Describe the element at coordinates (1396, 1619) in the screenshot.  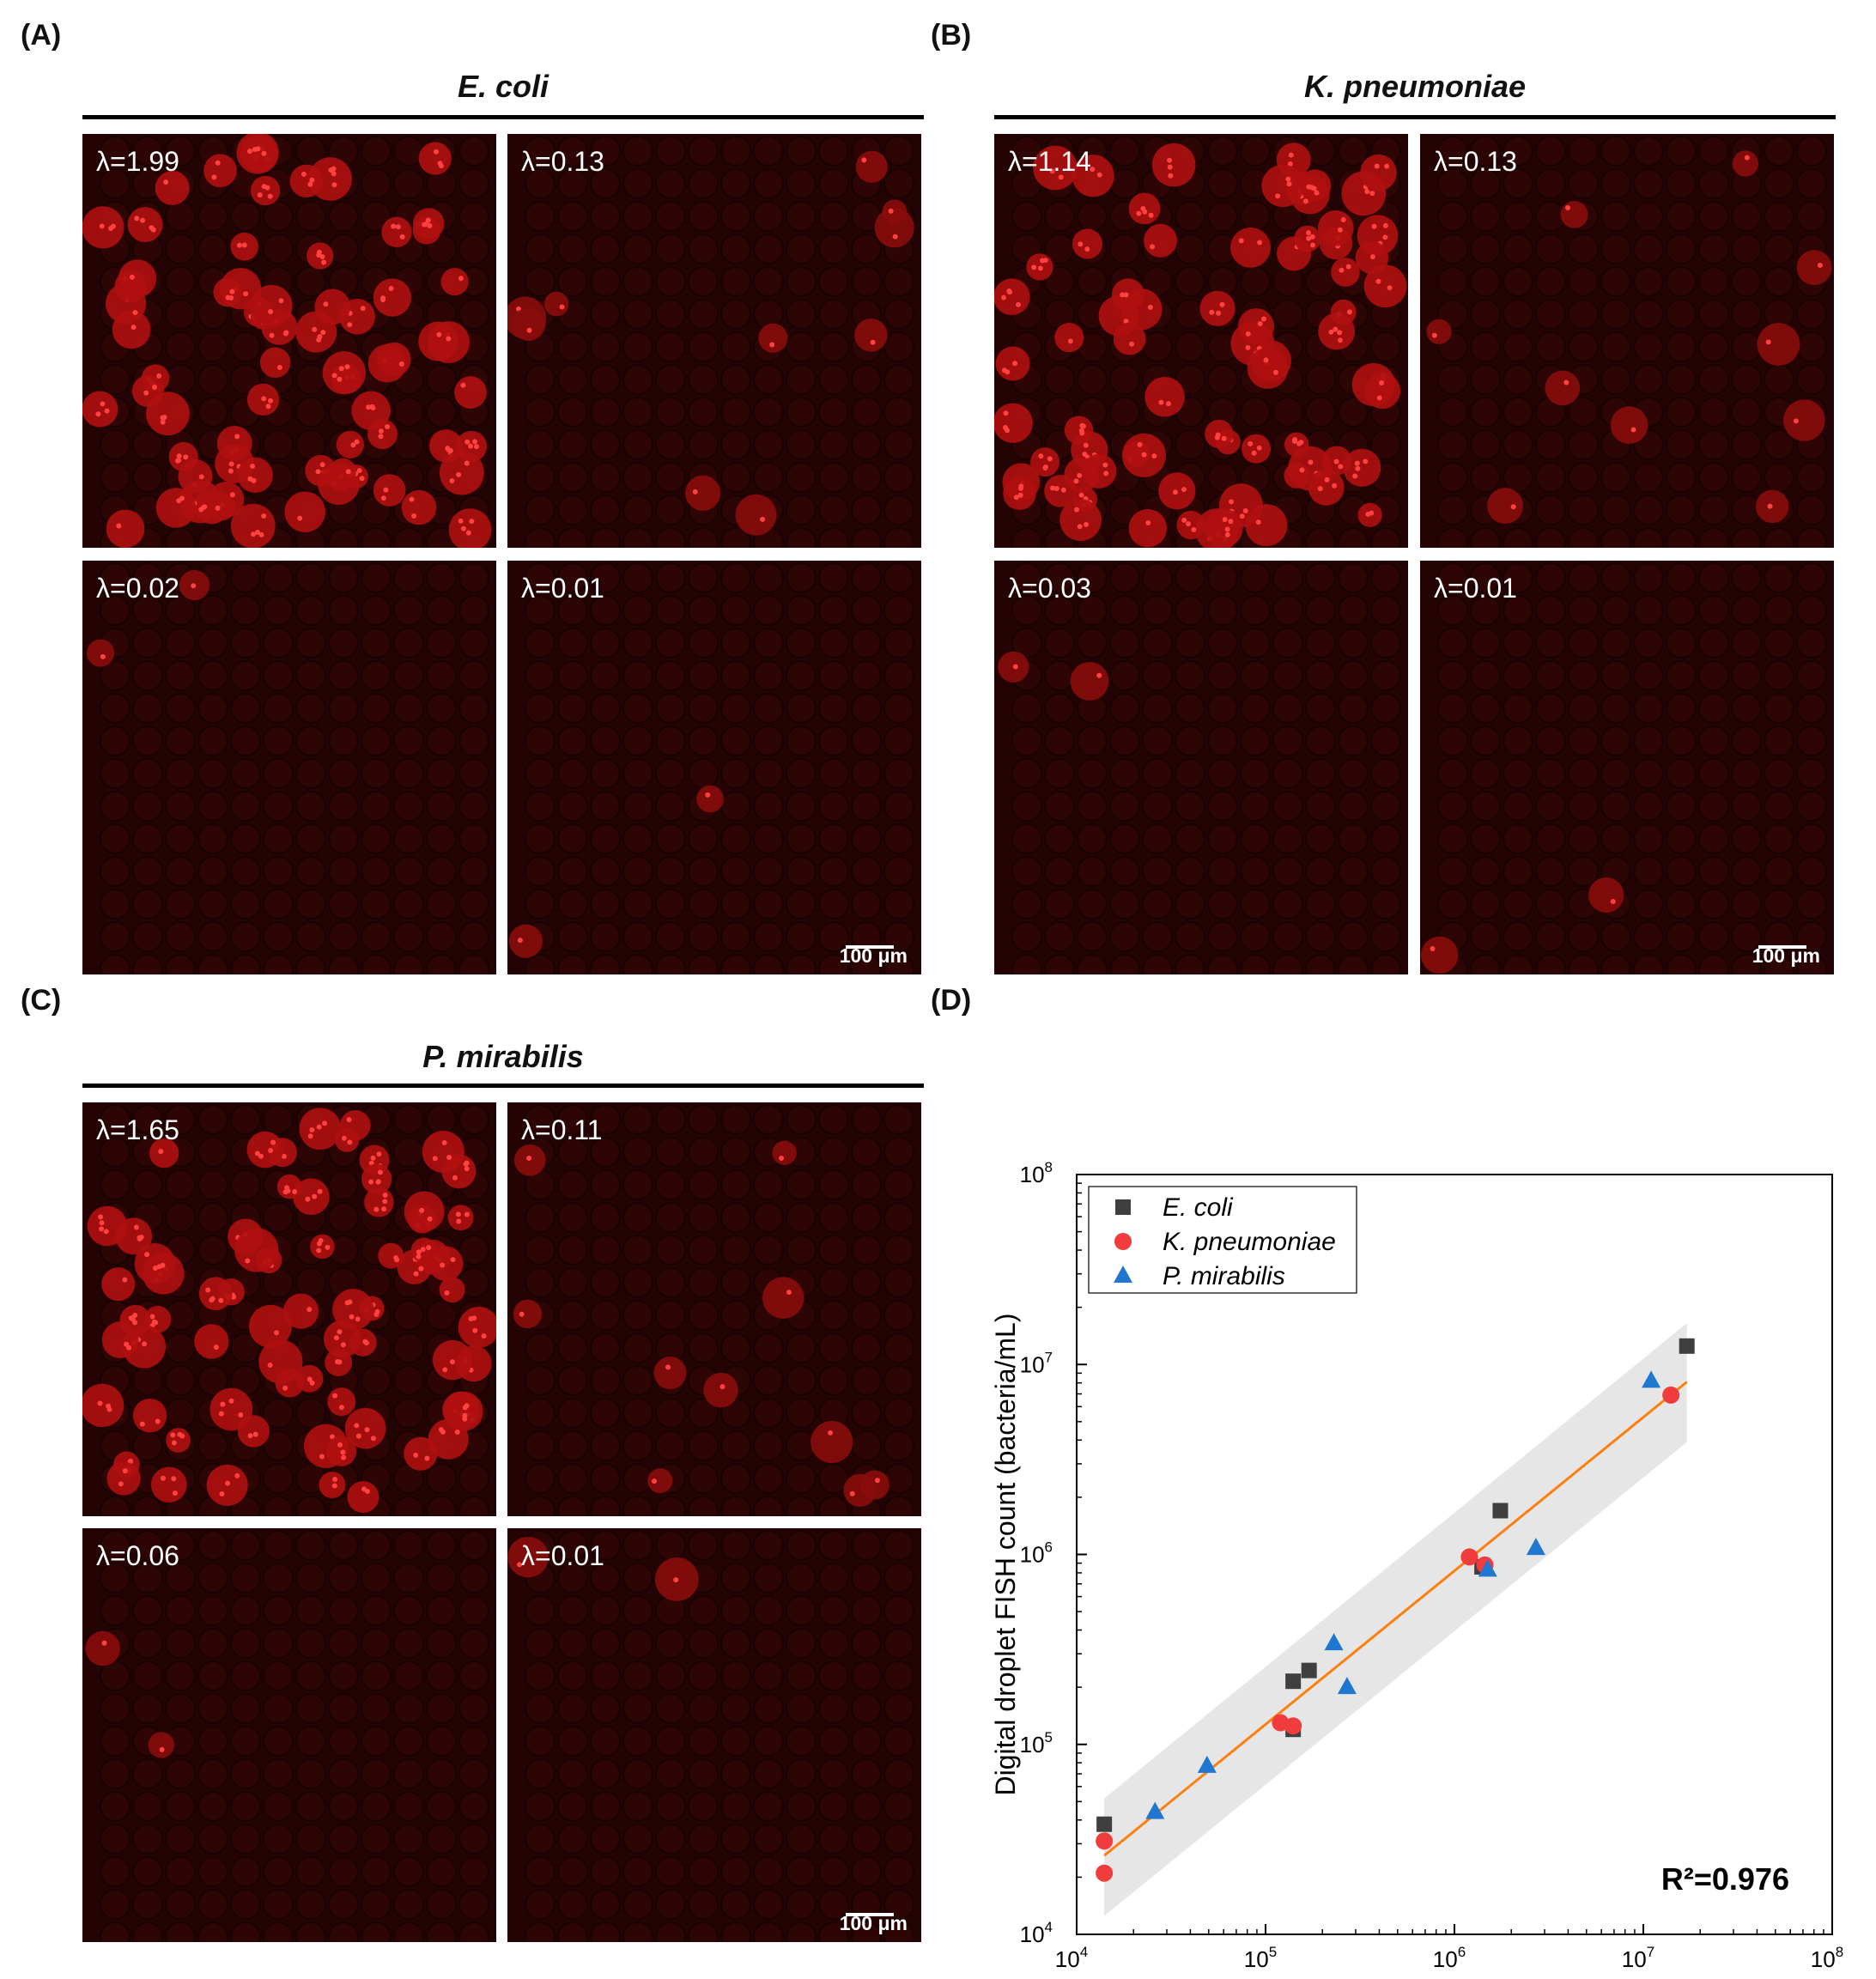
I see `fit-line` at that location.